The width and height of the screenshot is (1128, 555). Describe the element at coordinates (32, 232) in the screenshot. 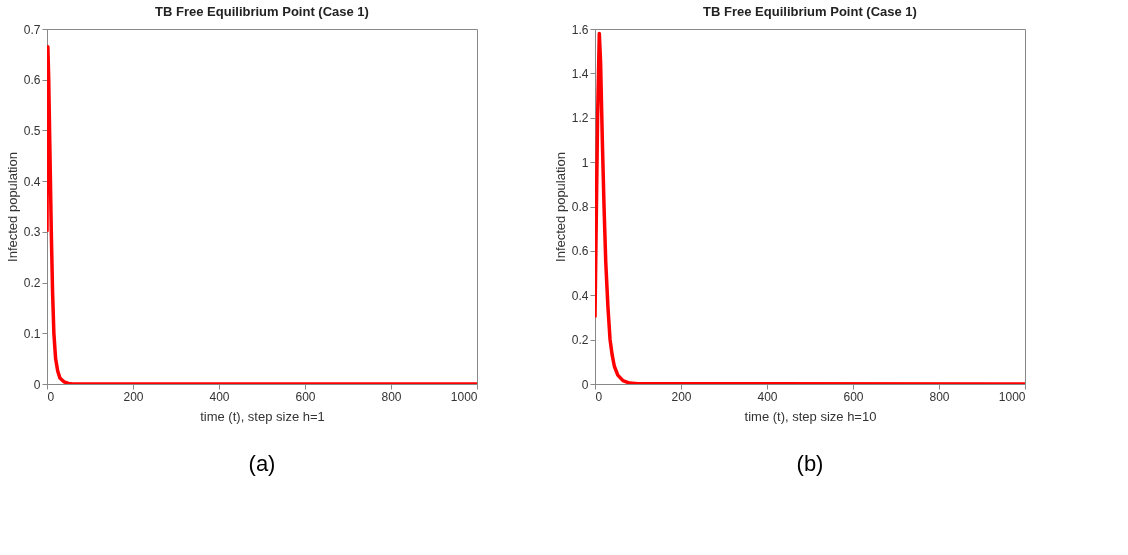

I see `y-tick-label: 0.3` at that location.